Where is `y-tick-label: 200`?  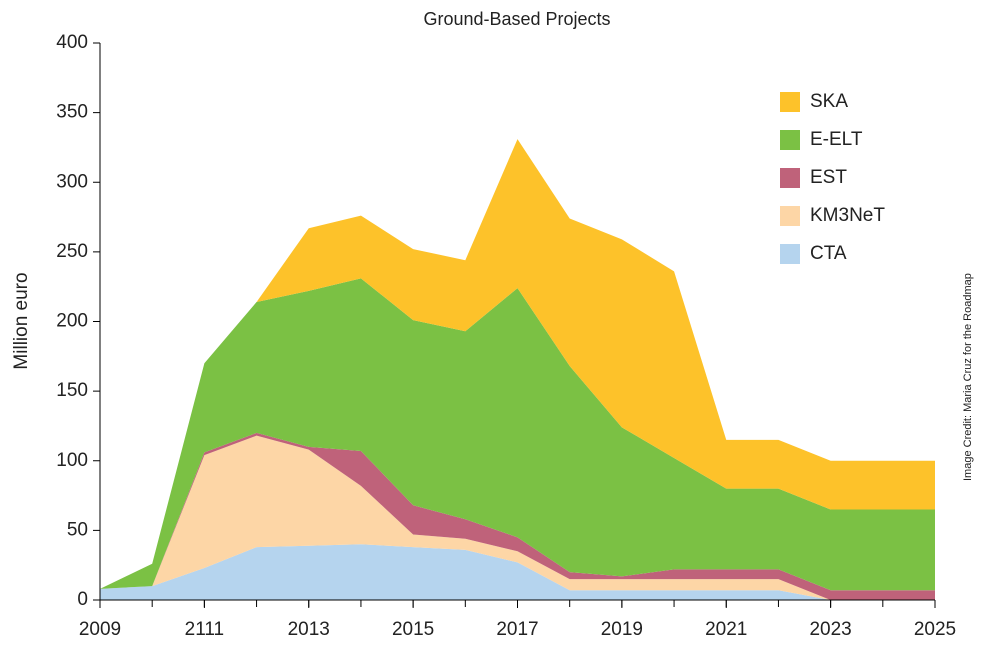
y-tick-label: 200 is located at coordinates (72, 321).